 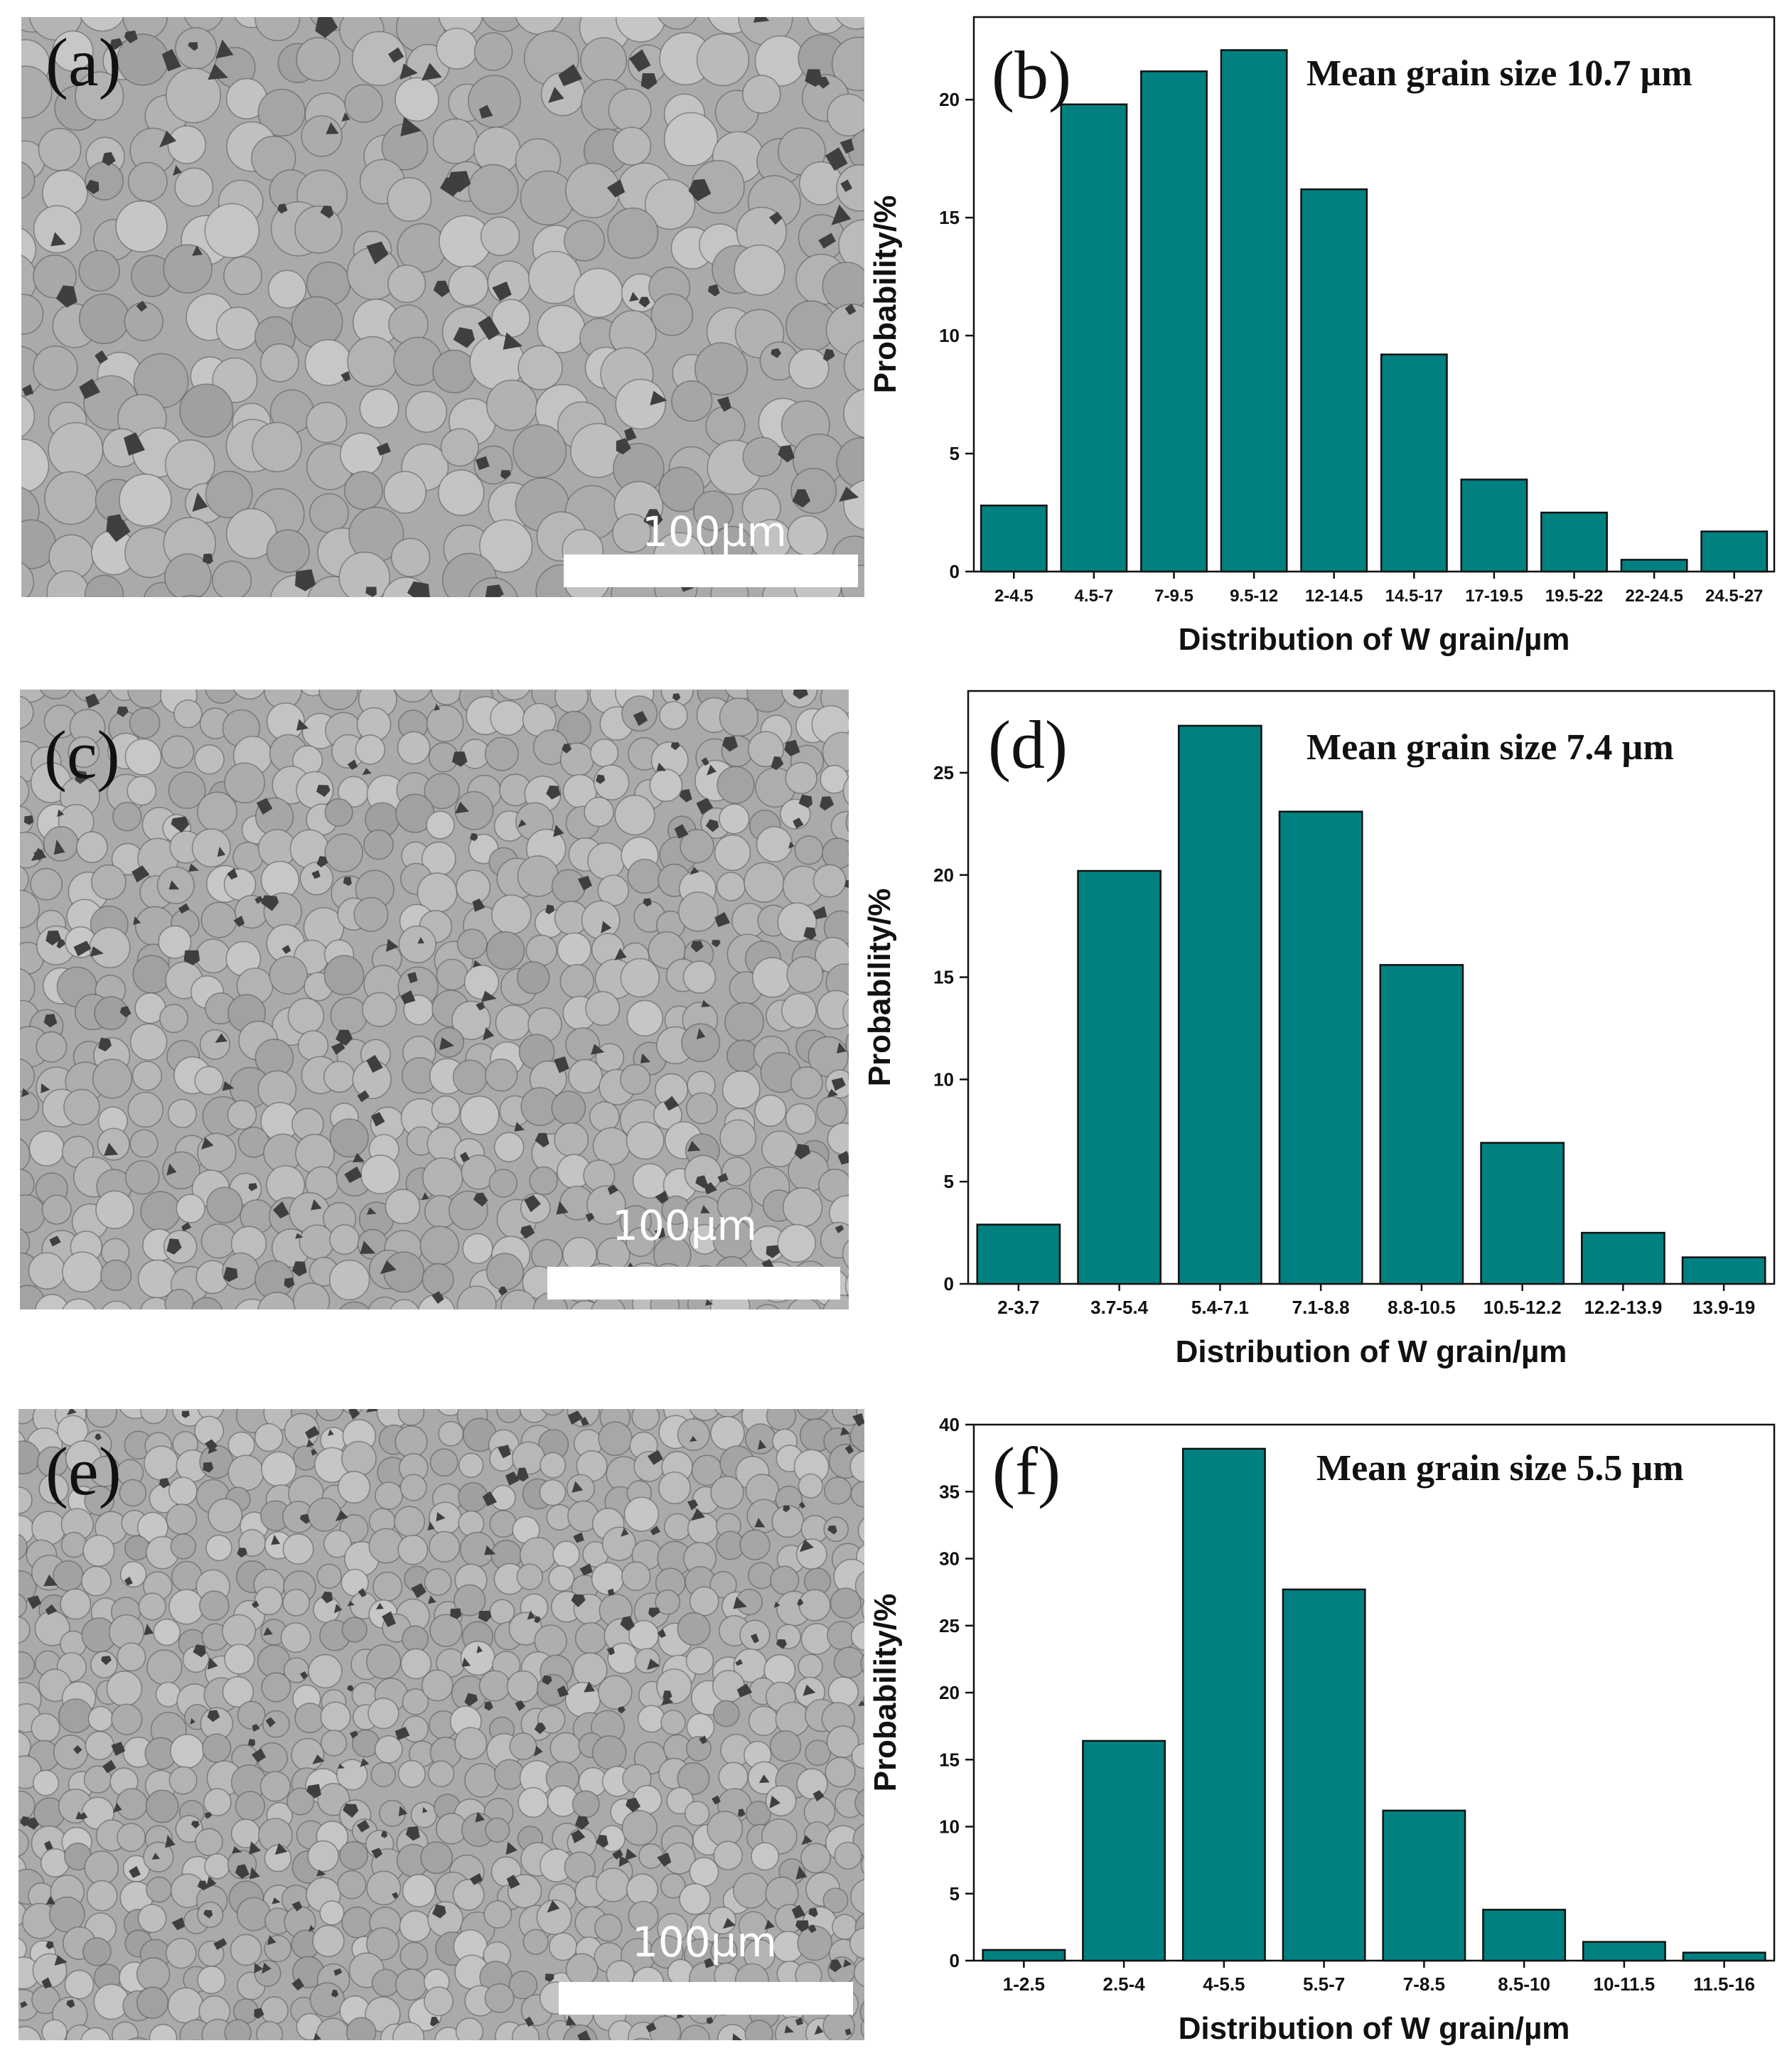 What do you see at coordinates (1014, 538) in the screenshot?
I see `bar-2-4.5` at bounding box center [1014, 538].